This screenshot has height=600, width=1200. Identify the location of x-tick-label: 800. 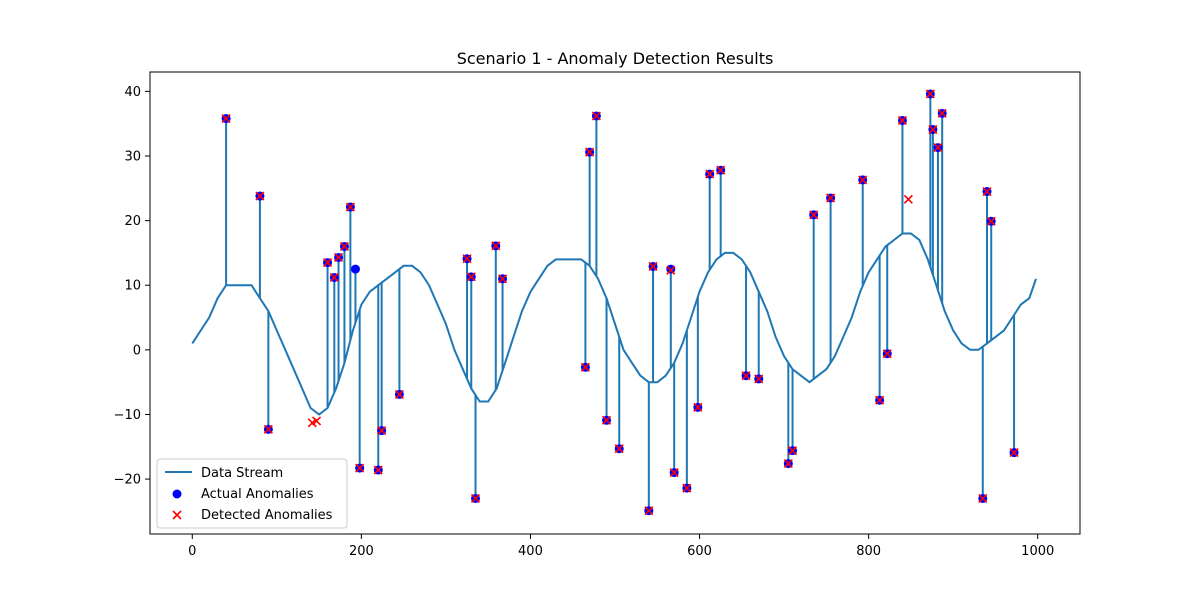
(868, 551).